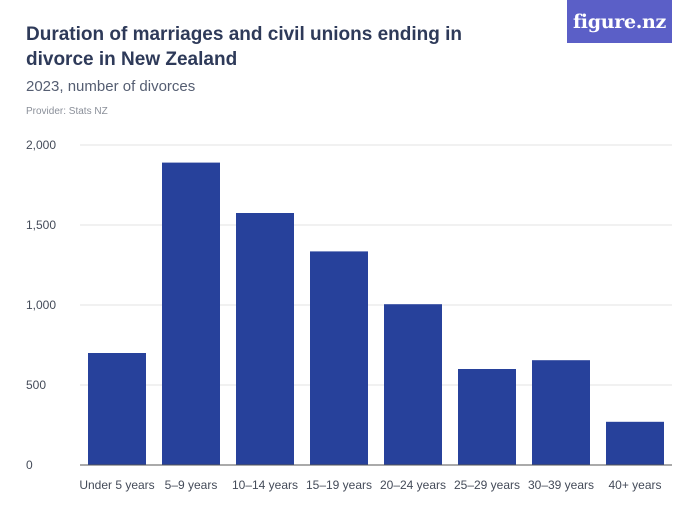 This screenshot has width=700, height=525. I want to click on y-tick-label: 1,500, so click(41, 225).